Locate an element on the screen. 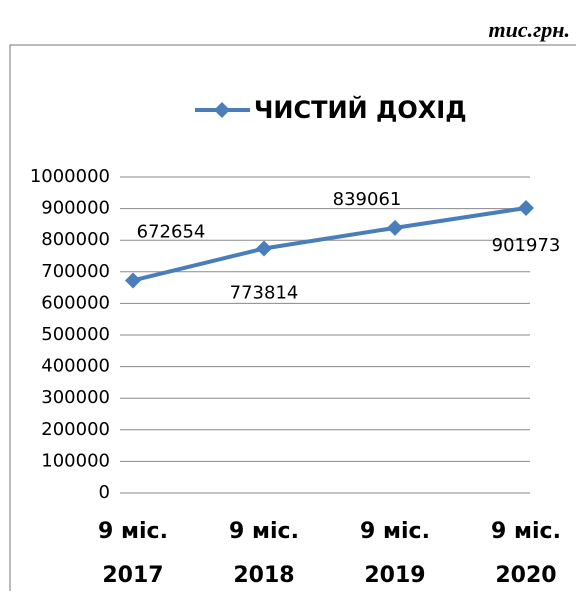 This screenshot has height=598, width=576. unit-label: тис.грн. is located at coordinates (529, 29).